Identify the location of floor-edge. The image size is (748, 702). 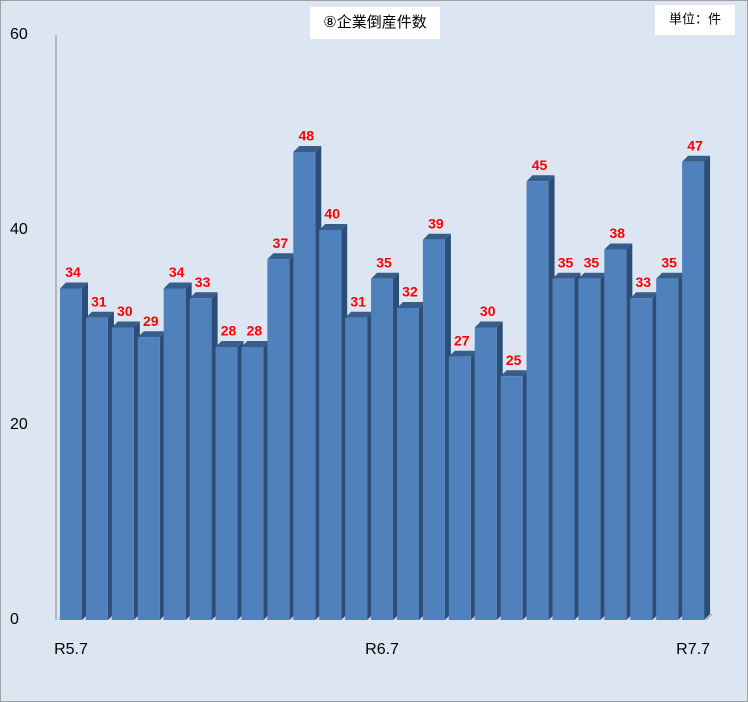
(709, 617).